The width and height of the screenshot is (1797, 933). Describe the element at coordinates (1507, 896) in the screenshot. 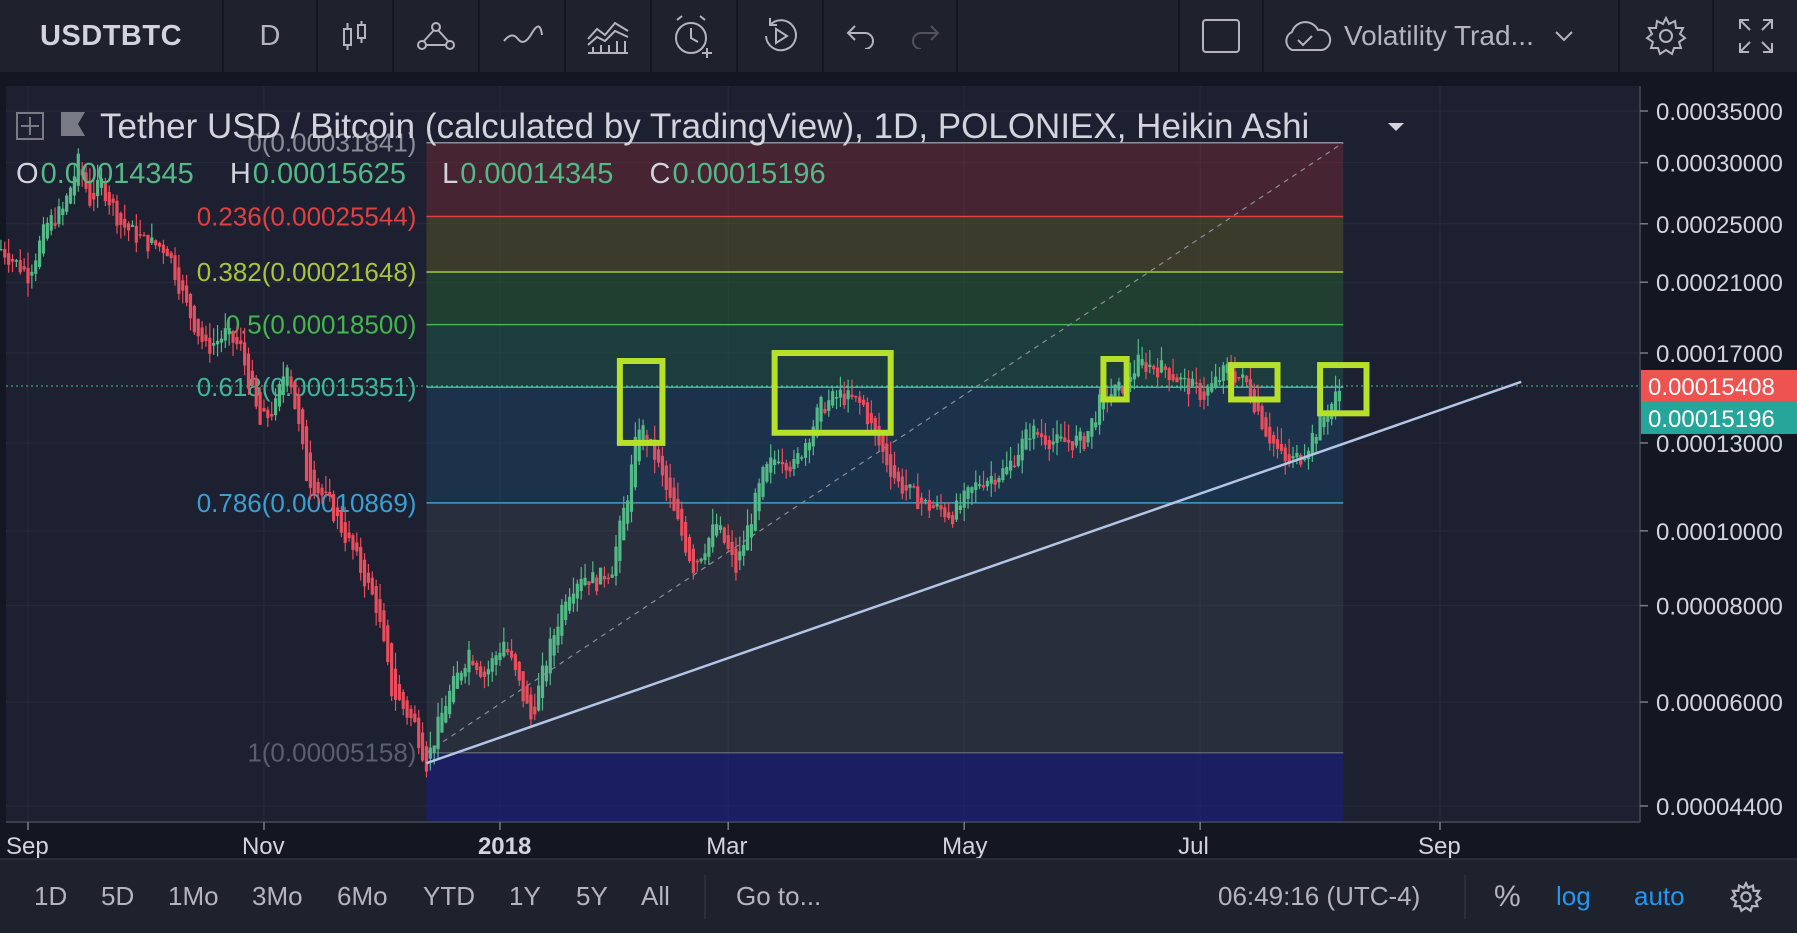

I see `percent-toggle: %` at that location.